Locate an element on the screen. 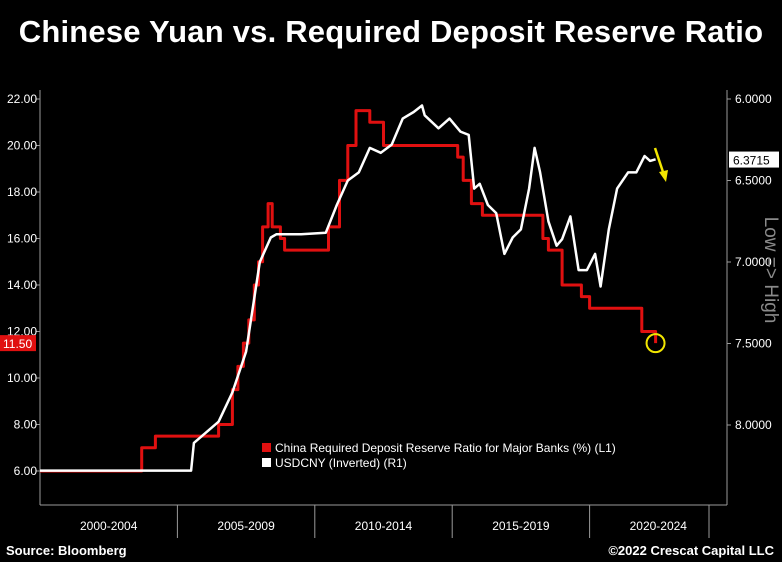 Image resolution: width=782 pixels, height=562 pixels. left-tick-label: 20.00 is located at coordinates (22, 146).